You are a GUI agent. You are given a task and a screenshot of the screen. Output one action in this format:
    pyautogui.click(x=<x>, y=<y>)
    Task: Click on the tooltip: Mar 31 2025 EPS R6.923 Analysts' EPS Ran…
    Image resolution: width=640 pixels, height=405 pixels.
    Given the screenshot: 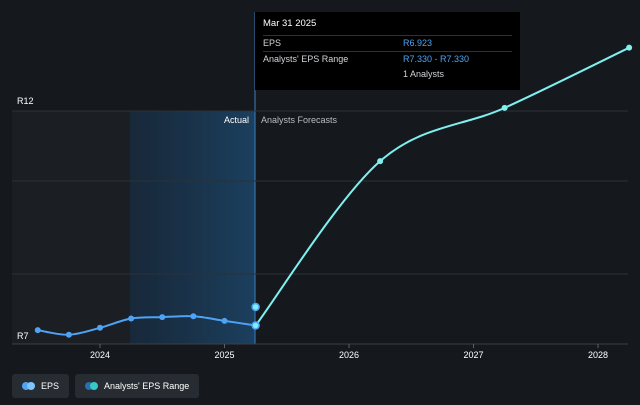 What is the action you would take?
    pyautogui.click(x=387, y=51)
    